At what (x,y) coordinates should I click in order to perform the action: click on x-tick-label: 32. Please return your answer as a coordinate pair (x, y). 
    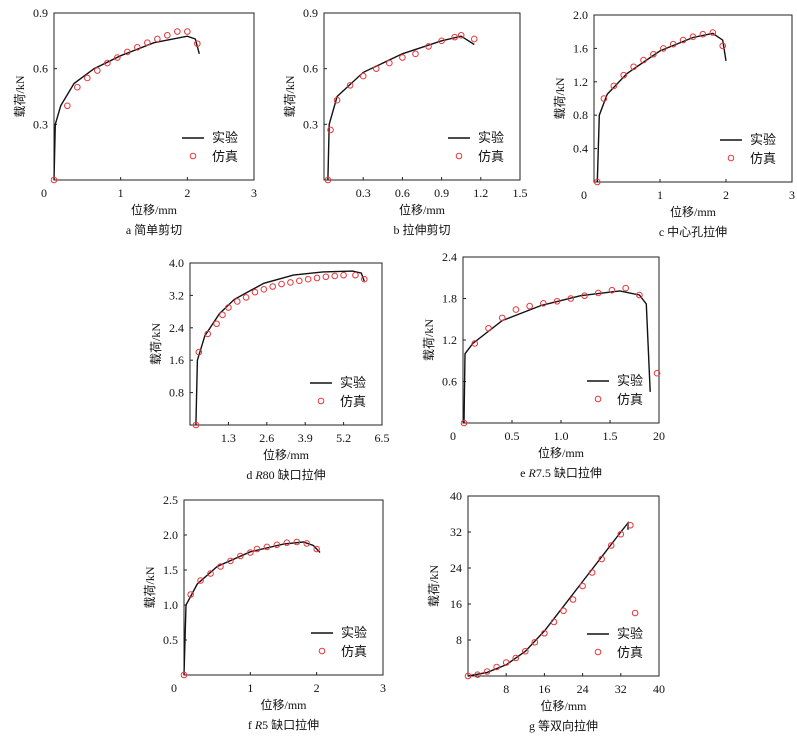
    Looking at the image, I should click on (621, 689).